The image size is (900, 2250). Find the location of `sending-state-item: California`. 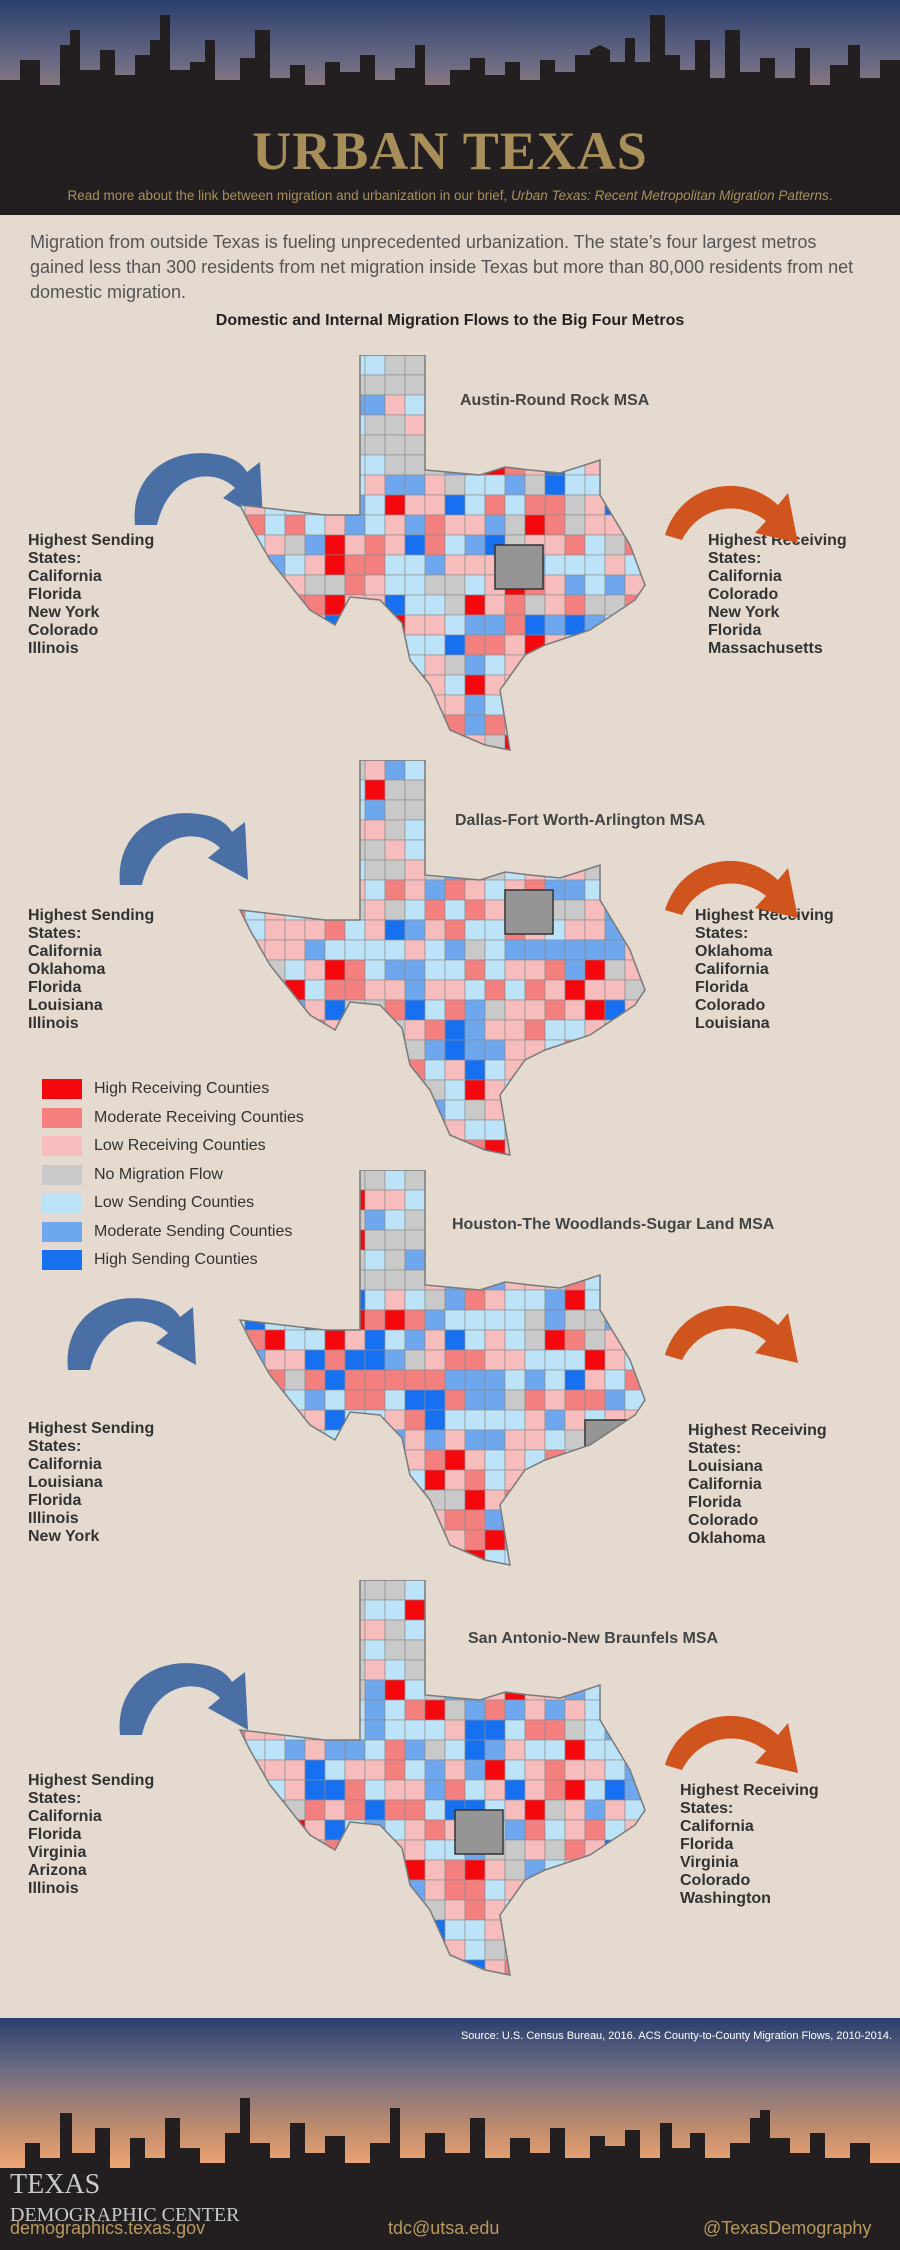

sending-state-item: California is located at coordinates (65, 1464).